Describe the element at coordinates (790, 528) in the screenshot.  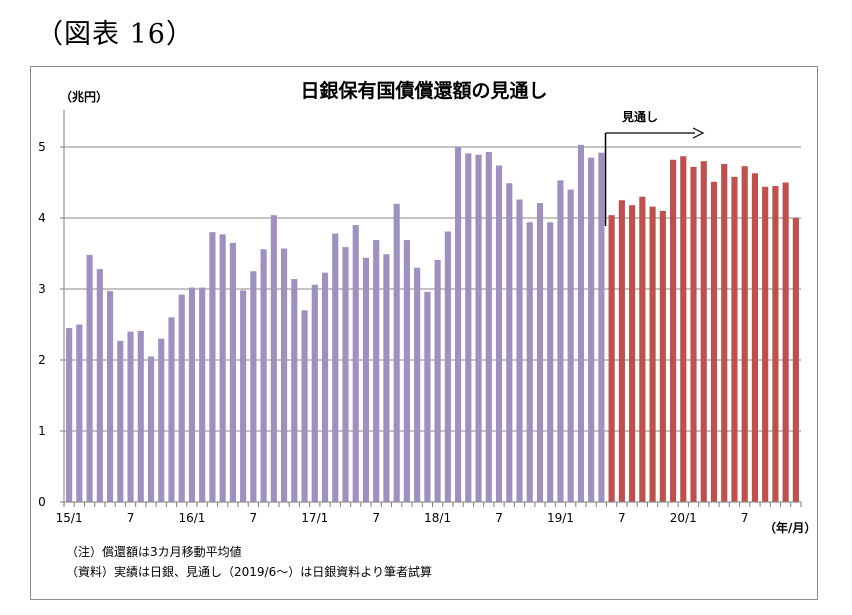
I see `x-axis-label: （年/月）` at that location.